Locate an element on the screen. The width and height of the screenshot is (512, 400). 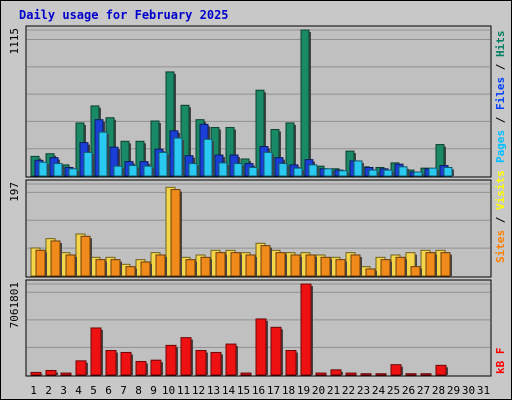
bar-kbytes-kbytes-day-12-fill is located at coordinates (201, 363).